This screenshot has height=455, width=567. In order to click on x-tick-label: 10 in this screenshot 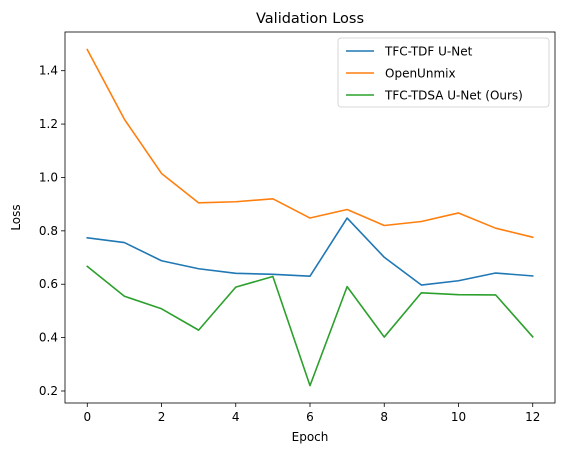, I will do `click(458, 417)`.